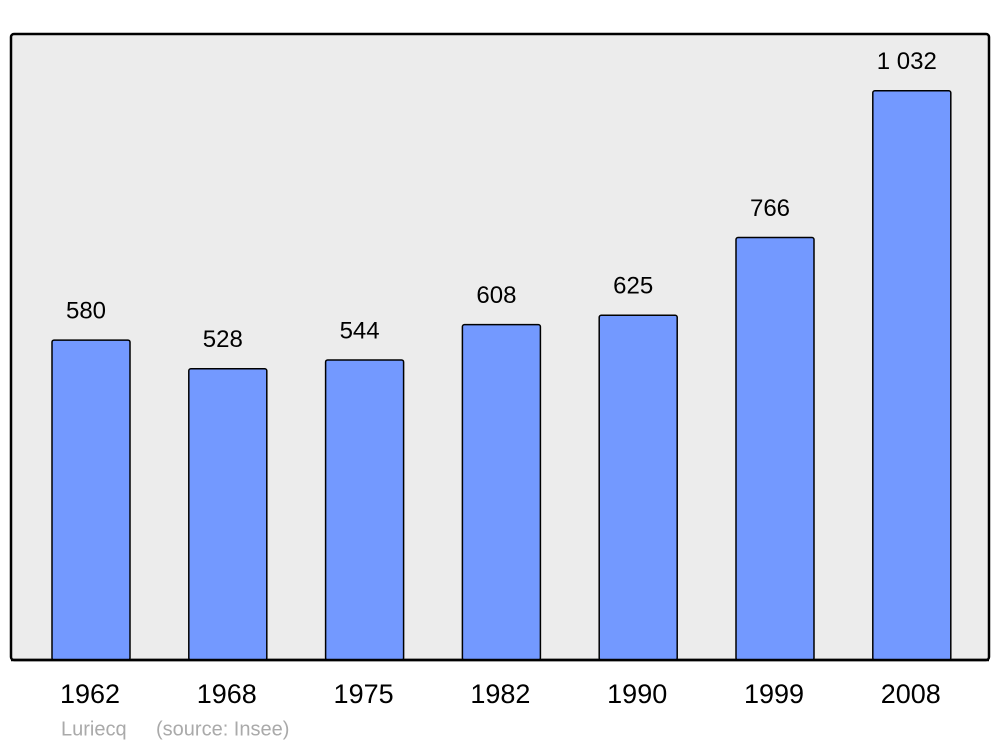  What do you see at coordinates (227, 694) in the screenshot?
I see `x-tick-label: 1968` at bounding box center [227, 694].